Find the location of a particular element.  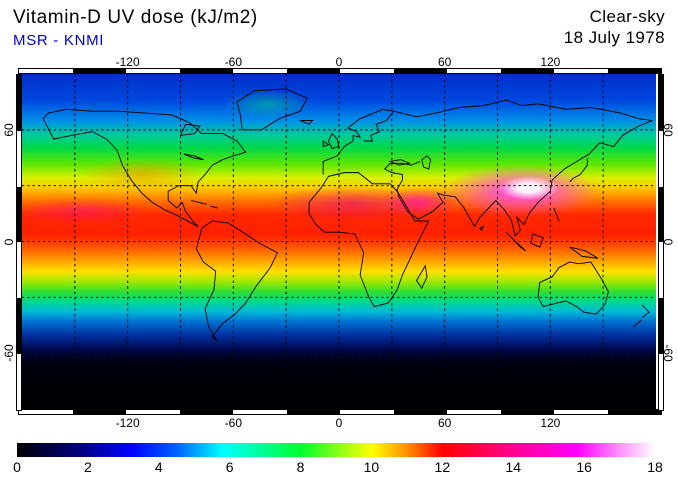

lon-tick-label-bottom: 120 is located at coordinates (550, 423).